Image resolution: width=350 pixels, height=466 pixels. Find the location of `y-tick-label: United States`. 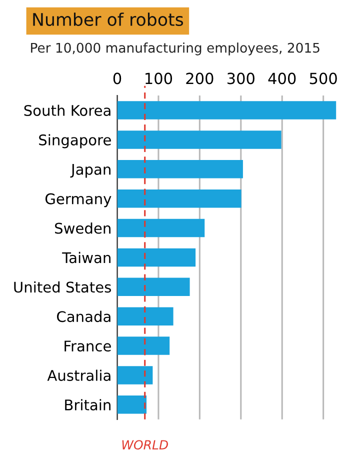

y-tick-label: United States is located at coordinates (62, 287).